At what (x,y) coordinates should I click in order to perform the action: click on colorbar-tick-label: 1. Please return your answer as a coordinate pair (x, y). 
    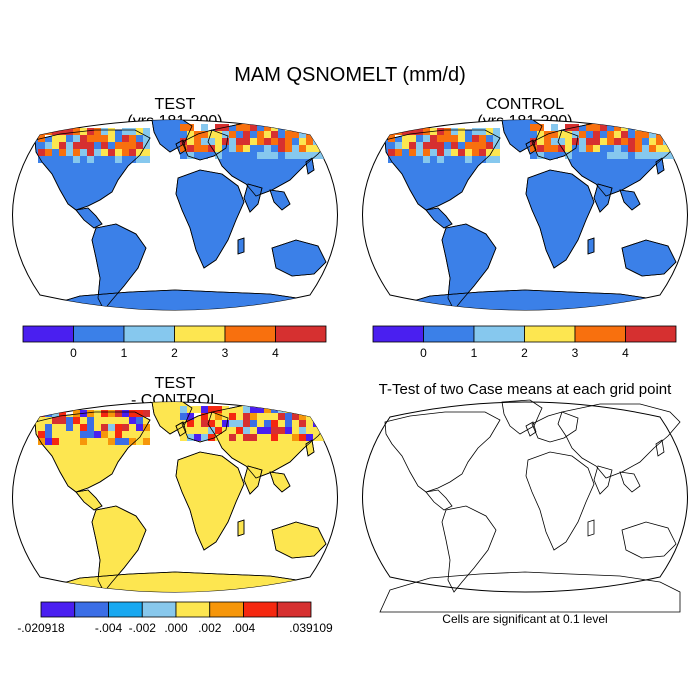
    Looking at the image, I should click on (474, 353).